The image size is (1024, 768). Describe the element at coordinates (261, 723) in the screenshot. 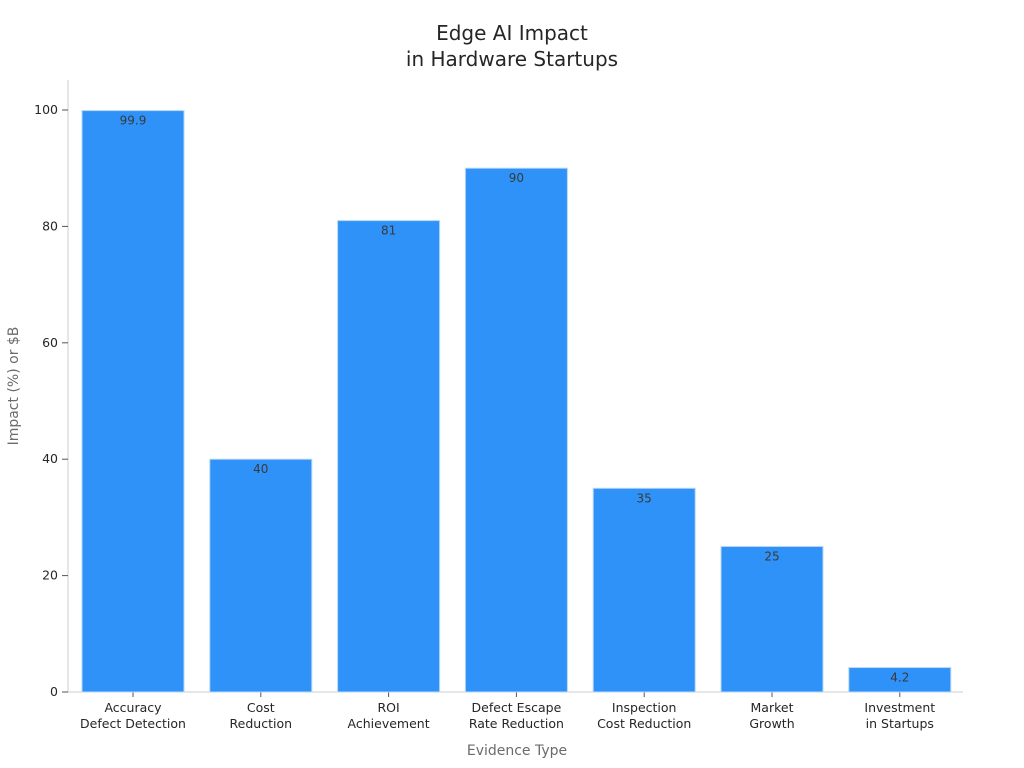

I see `x-tick-label: Reduction` at that location.